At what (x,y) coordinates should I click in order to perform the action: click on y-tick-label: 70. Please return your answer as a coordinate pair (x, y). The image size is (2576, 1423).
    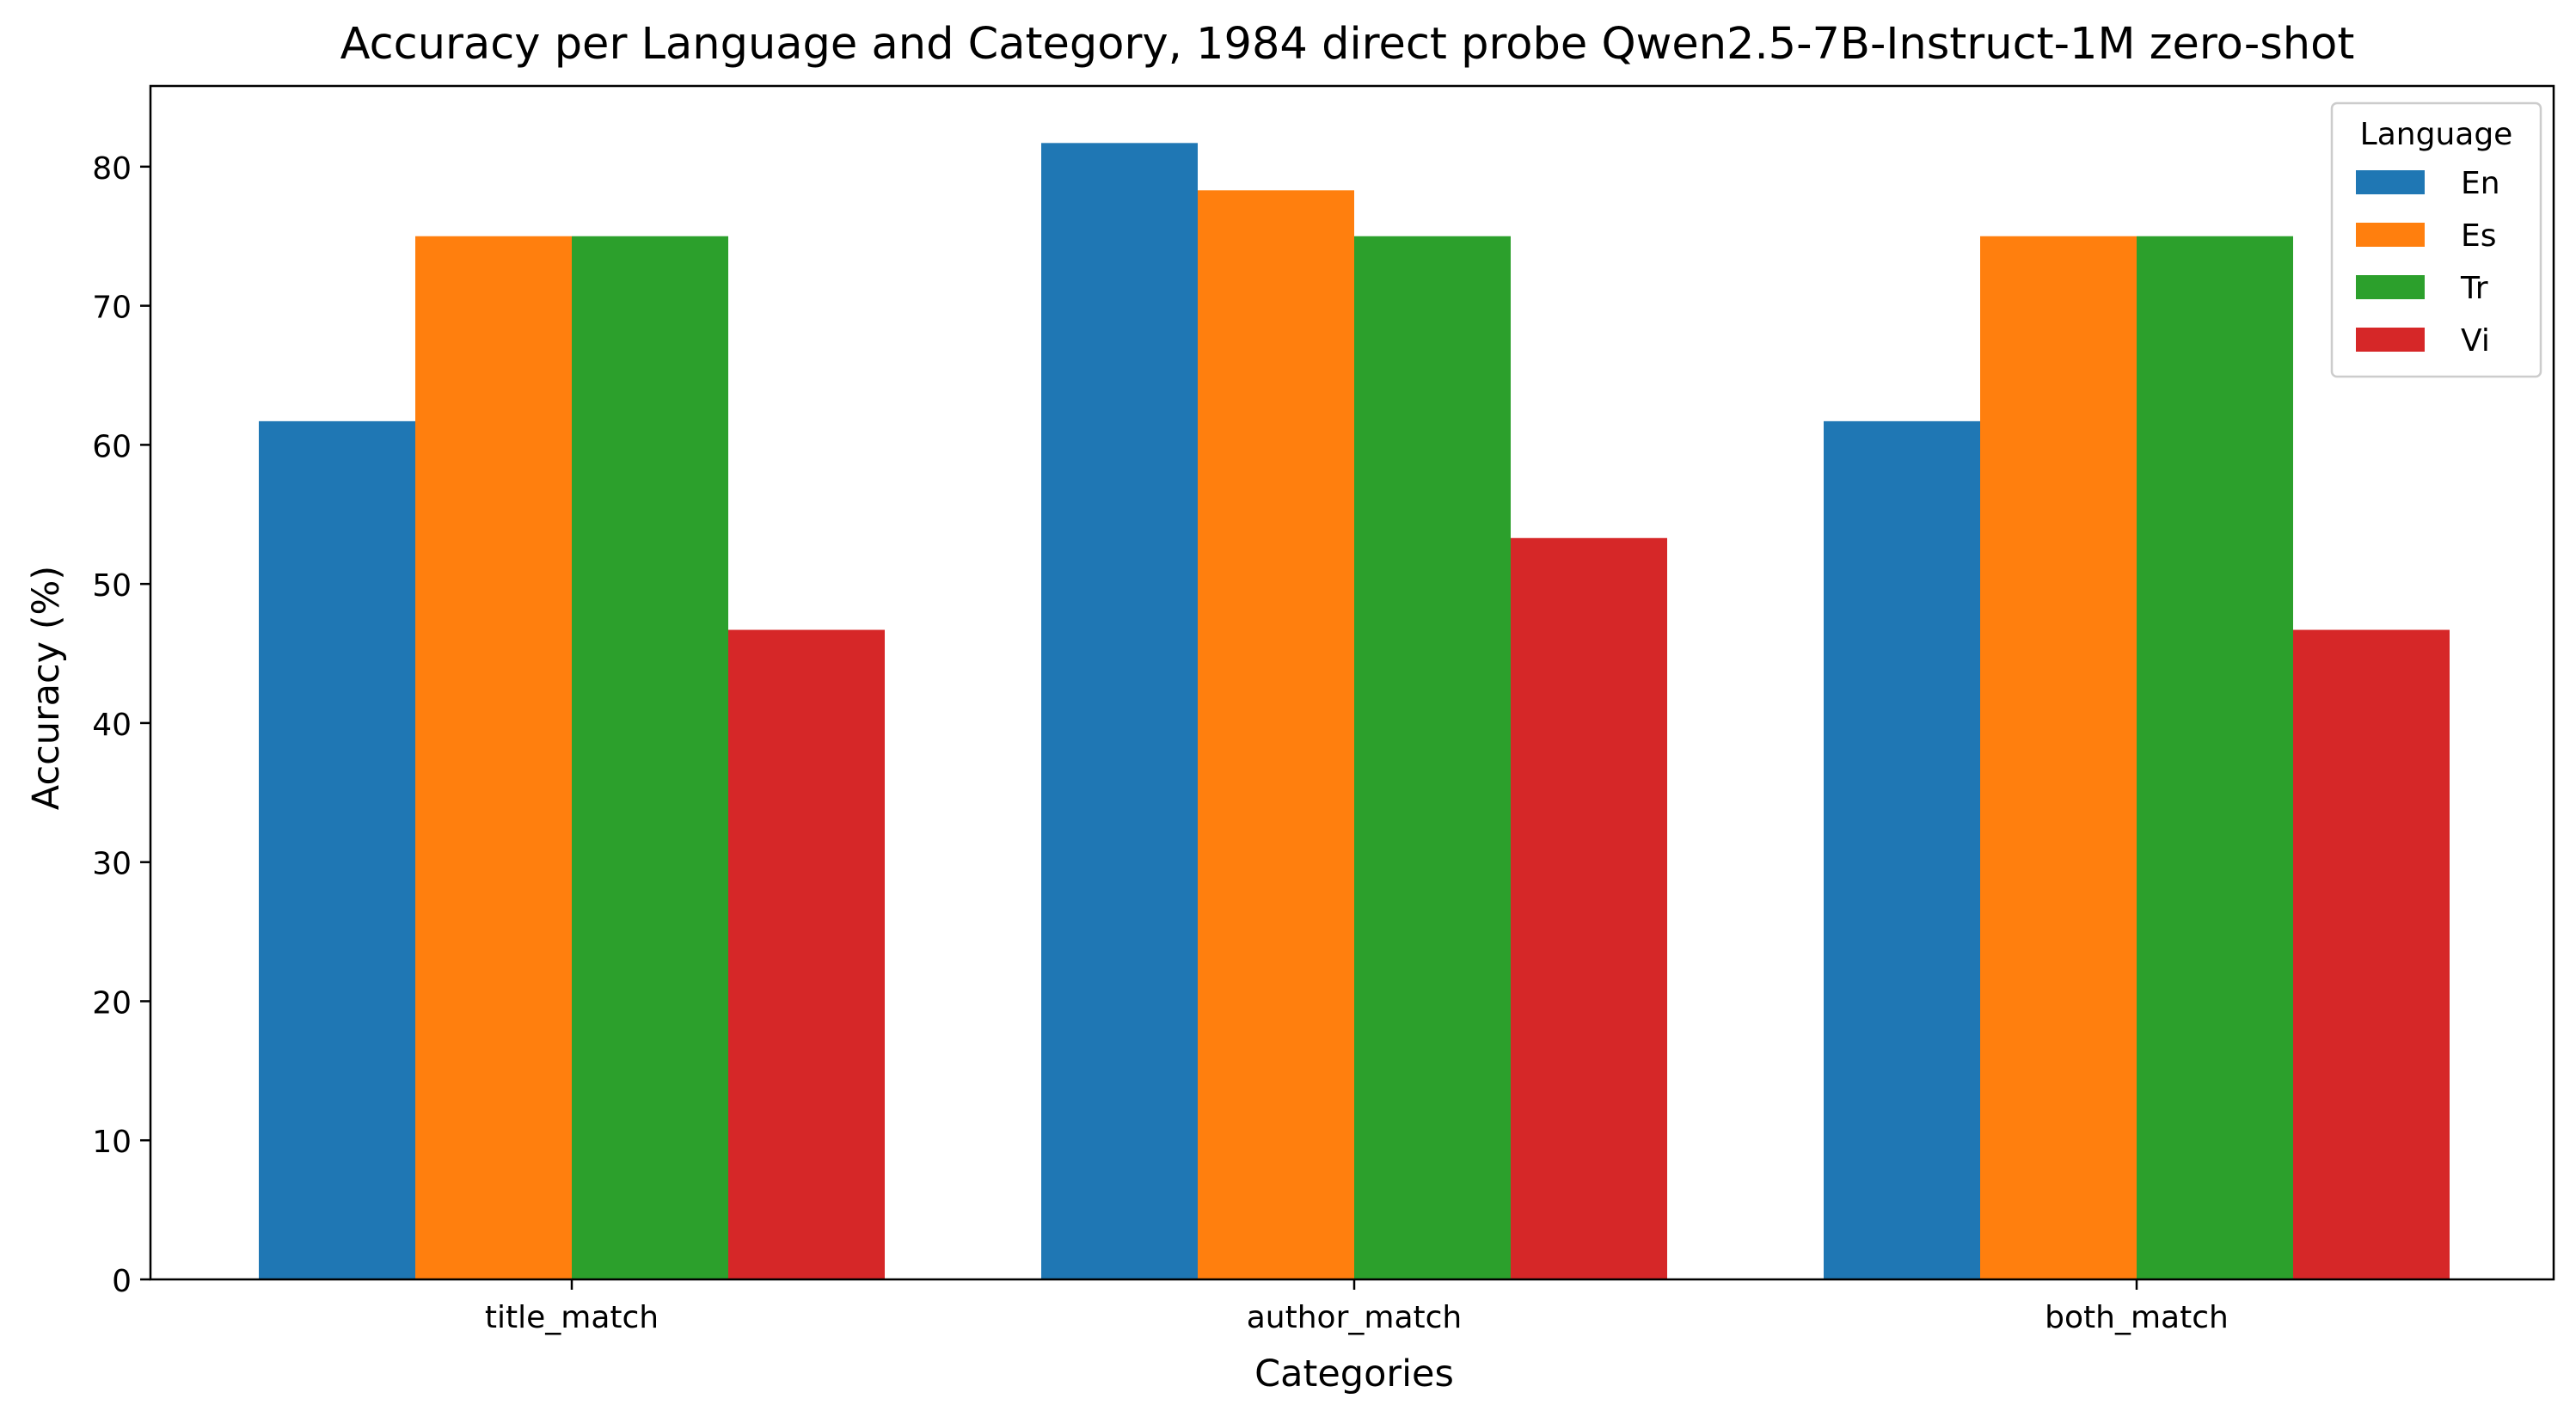
    Looking at the image, I should click on (112, 308).